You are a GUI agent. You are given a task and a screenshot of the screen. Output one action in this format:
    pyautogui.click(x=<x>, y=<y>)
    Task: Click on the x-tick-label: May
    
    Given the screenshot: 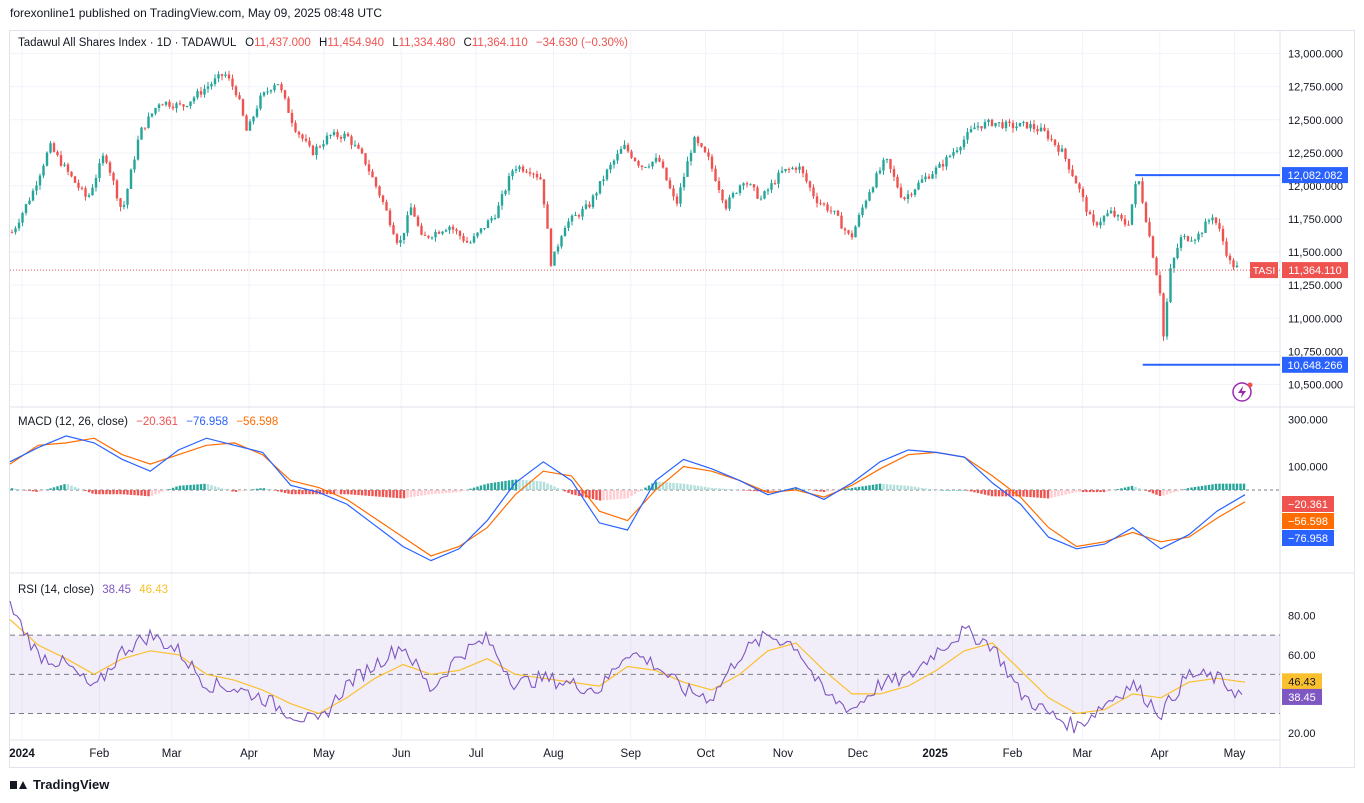 What is the action you would take?
    pyautogui.click(x=1235, y=754)
    